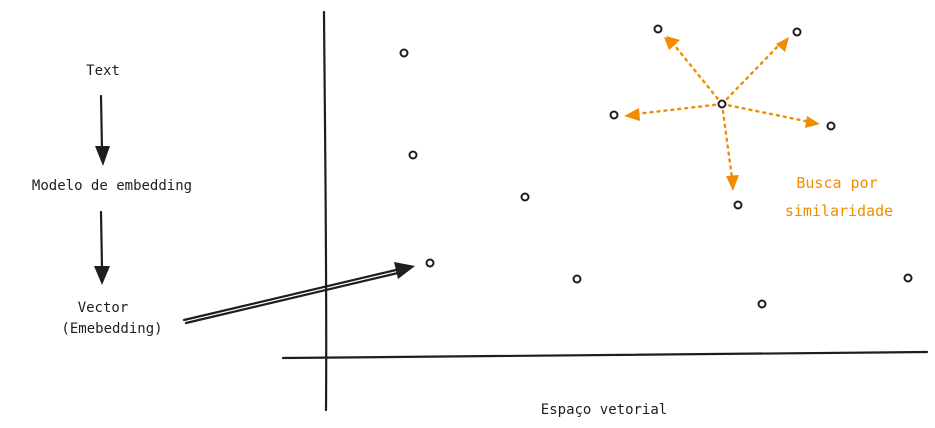 This screenshot has width=935, height=428. What do you see at coordinates (102, 130) in the screenshot?
I see `arrow-text-to-model` at bounding box center [102, 130].